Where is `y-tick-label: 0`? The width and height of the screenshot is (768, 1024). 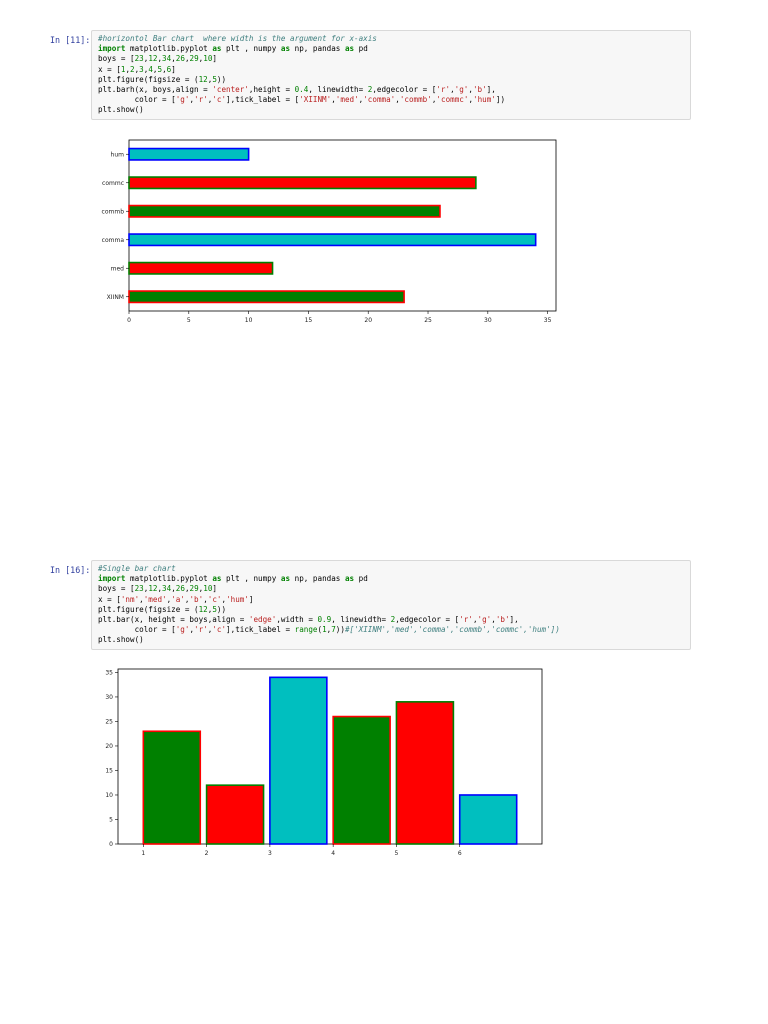
y-tick-label: 0 is located at coordinates (111, 844).